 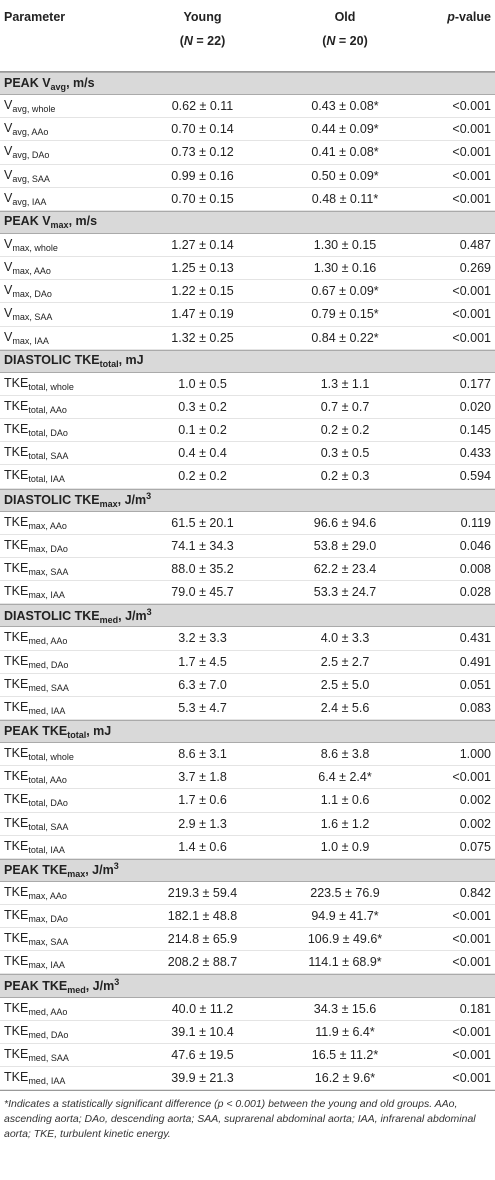 What do you see at coordinates (67, 732) in the screenshot?
I see `section-title: PEAK TKEtotal, mJ` at bounding box center [67, 732].